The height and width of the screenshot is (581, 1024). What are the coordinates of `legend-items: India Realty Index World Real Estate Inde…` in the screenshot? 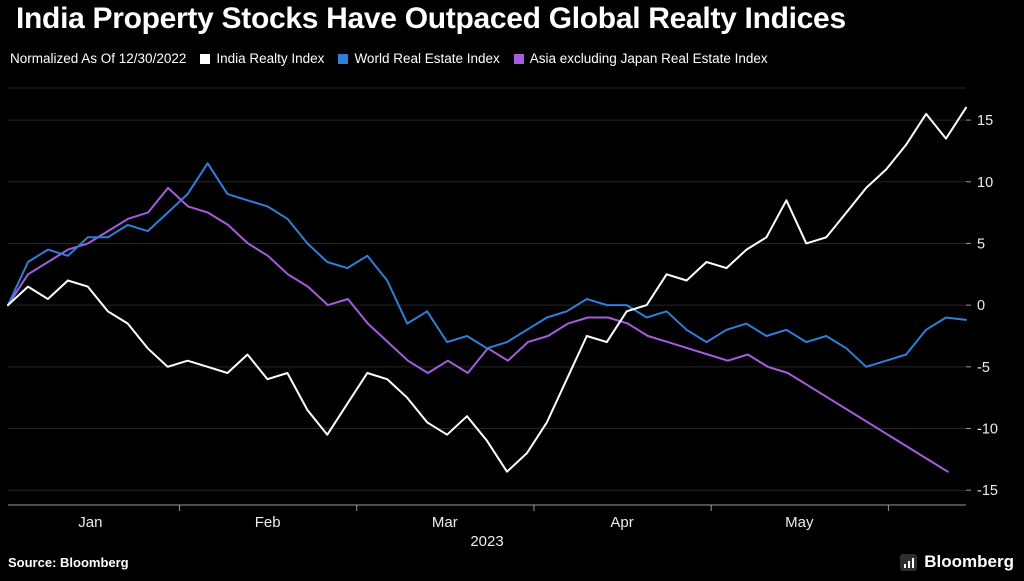 It's located at (484, 58).